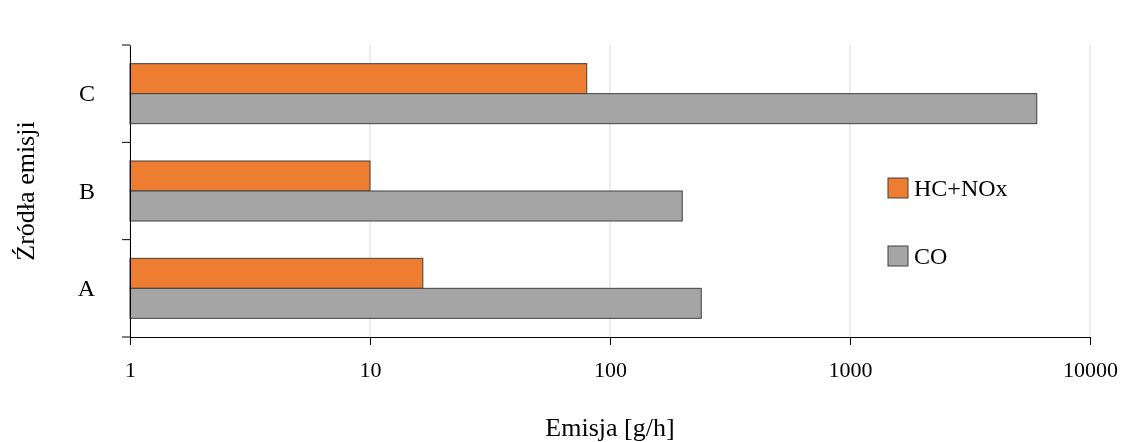 The width and height of the screenshot is (1134, 442). Describe the element at coordinates (130, 369) in the screenshot. I see `x-tick-label: 1` at that location.